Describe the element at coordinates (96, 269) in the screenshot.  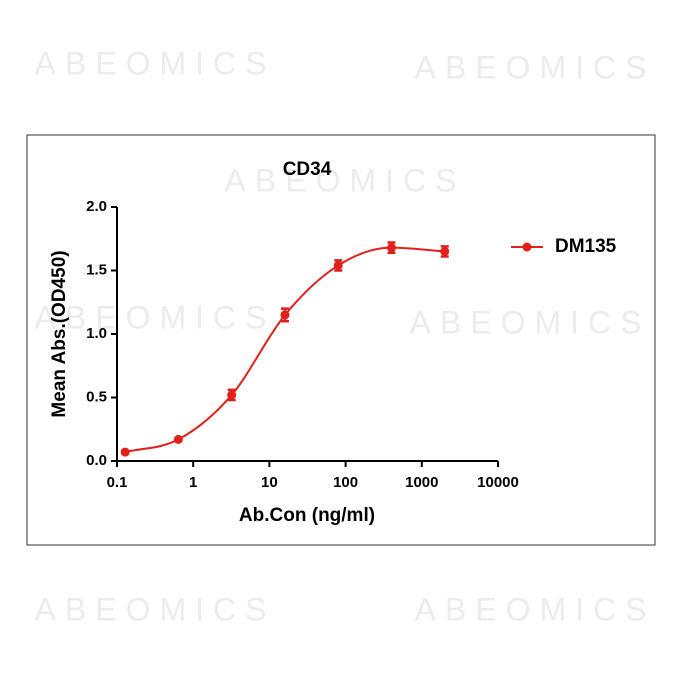
I see `y-tick-label: 1.5` at that location.